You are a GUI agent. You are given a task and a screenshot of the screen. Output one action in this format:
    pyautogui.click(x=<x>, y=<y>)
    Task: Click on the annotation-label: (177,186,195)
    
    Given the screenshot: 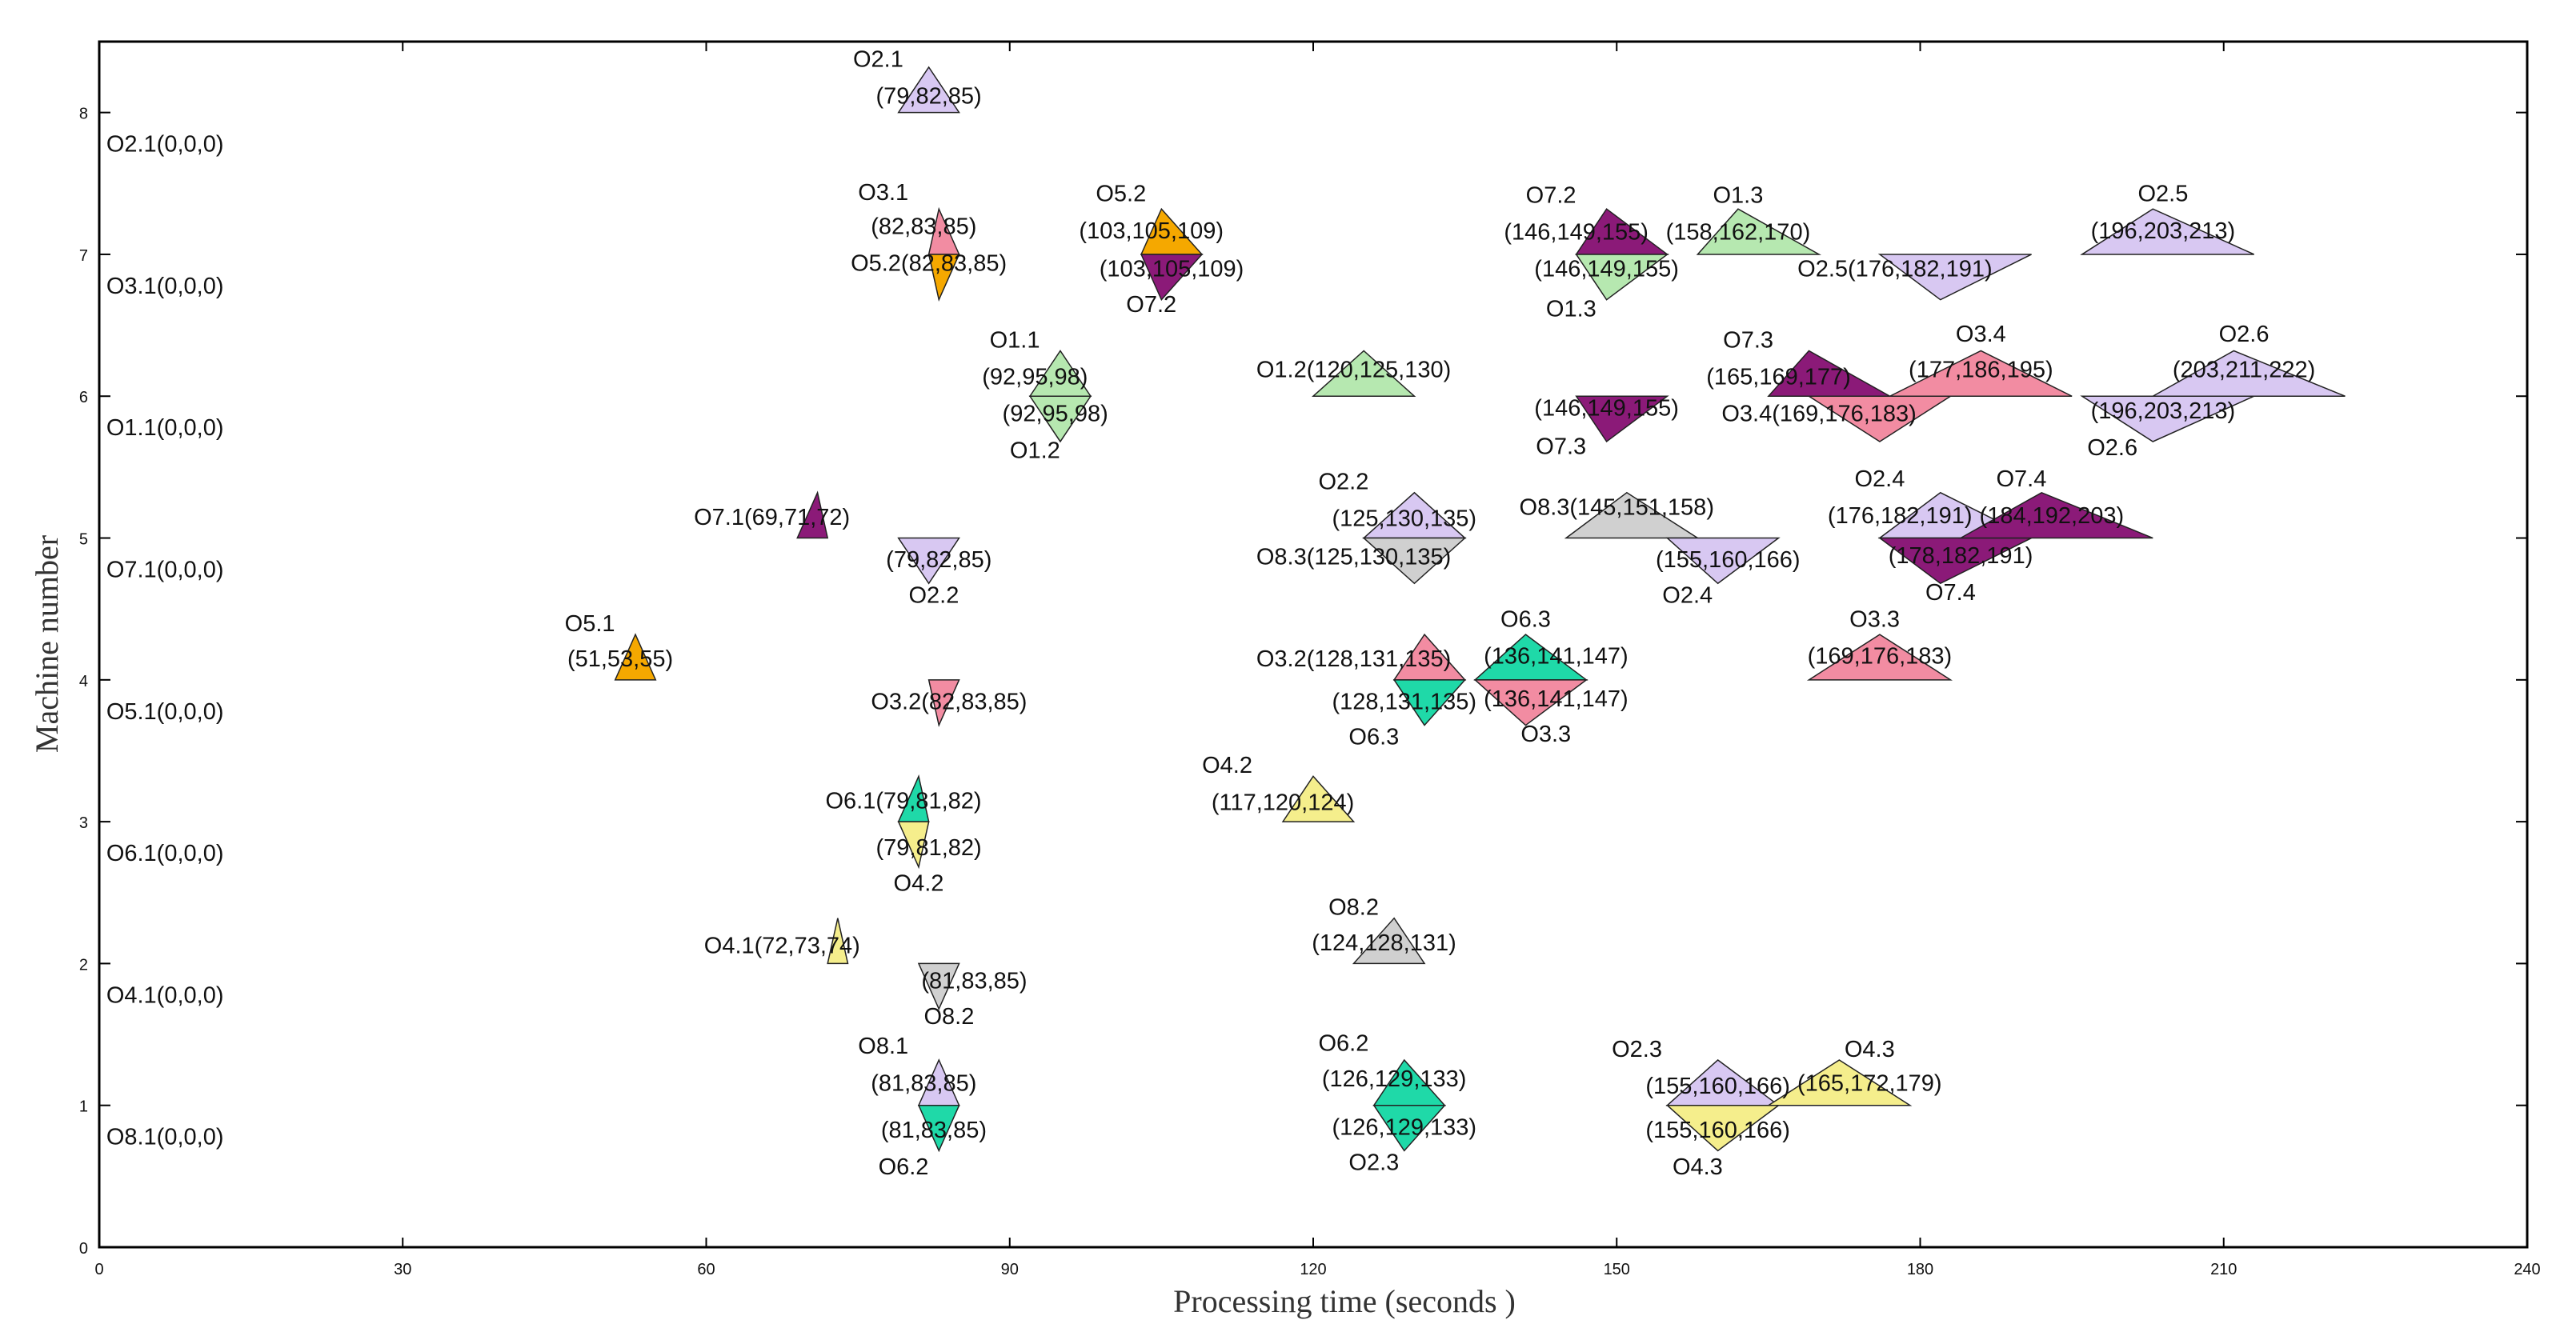 What is the action you would take?
    pyautogui.click(x=1981, y=370)
    